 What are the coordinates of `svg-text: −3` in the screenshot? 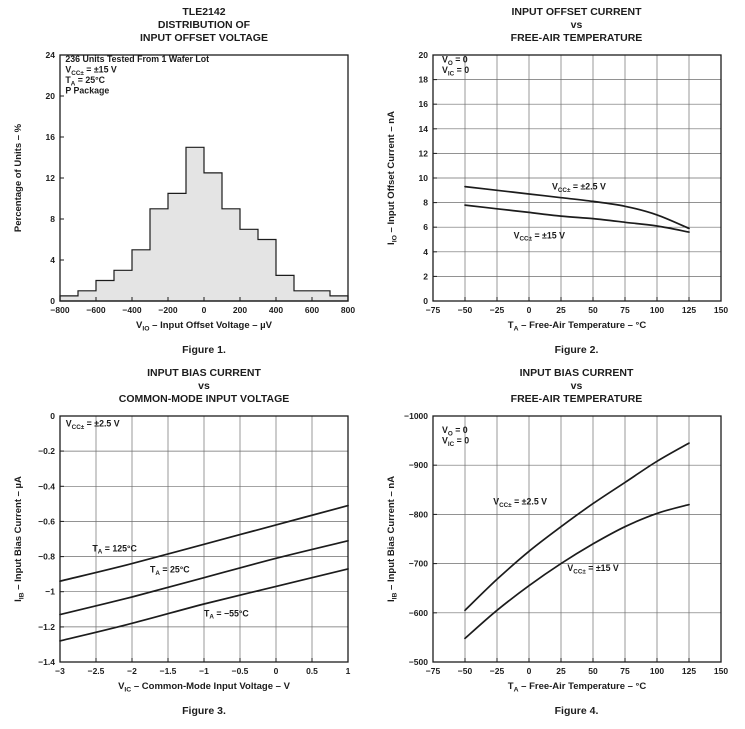 It's located at (60, 671).